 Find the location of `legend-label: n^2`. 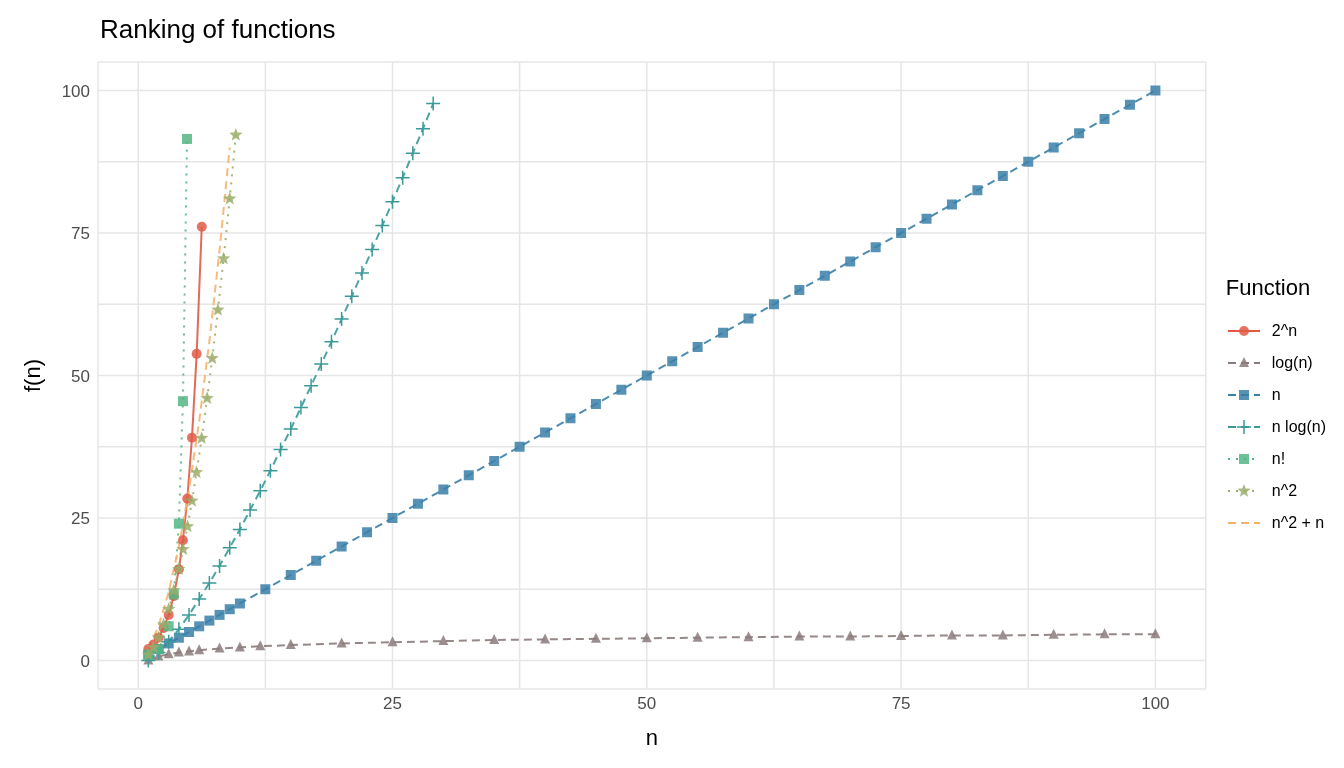

legend-label: n^2 is located at coordinates (1284, 490).